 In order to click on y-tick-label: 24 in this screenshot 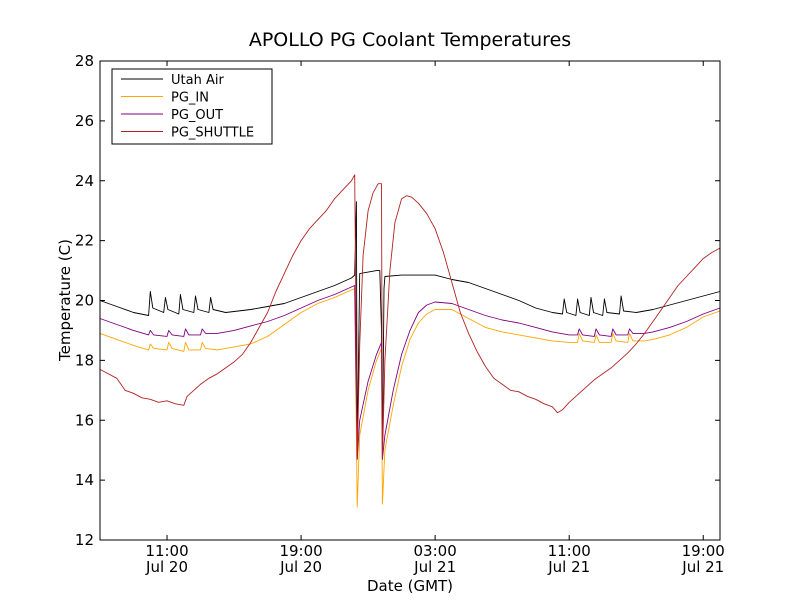, I will do `click(84, 181)`.